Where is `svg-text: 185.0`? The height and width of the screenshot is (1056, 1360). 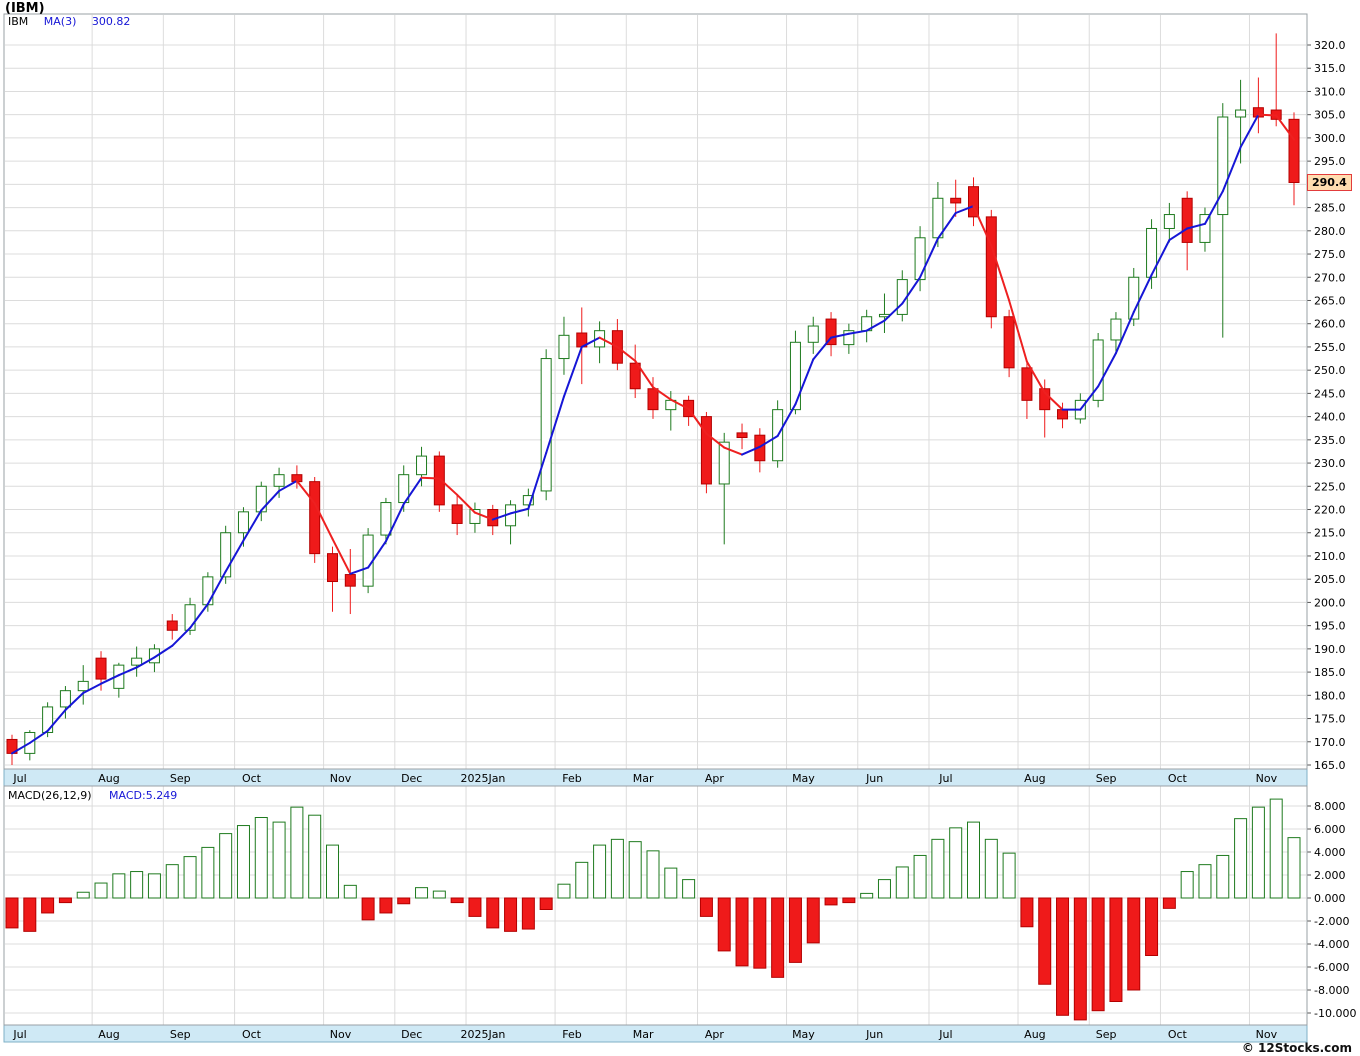 svg-text: 185.0 is located at coordinates (1330, 672).